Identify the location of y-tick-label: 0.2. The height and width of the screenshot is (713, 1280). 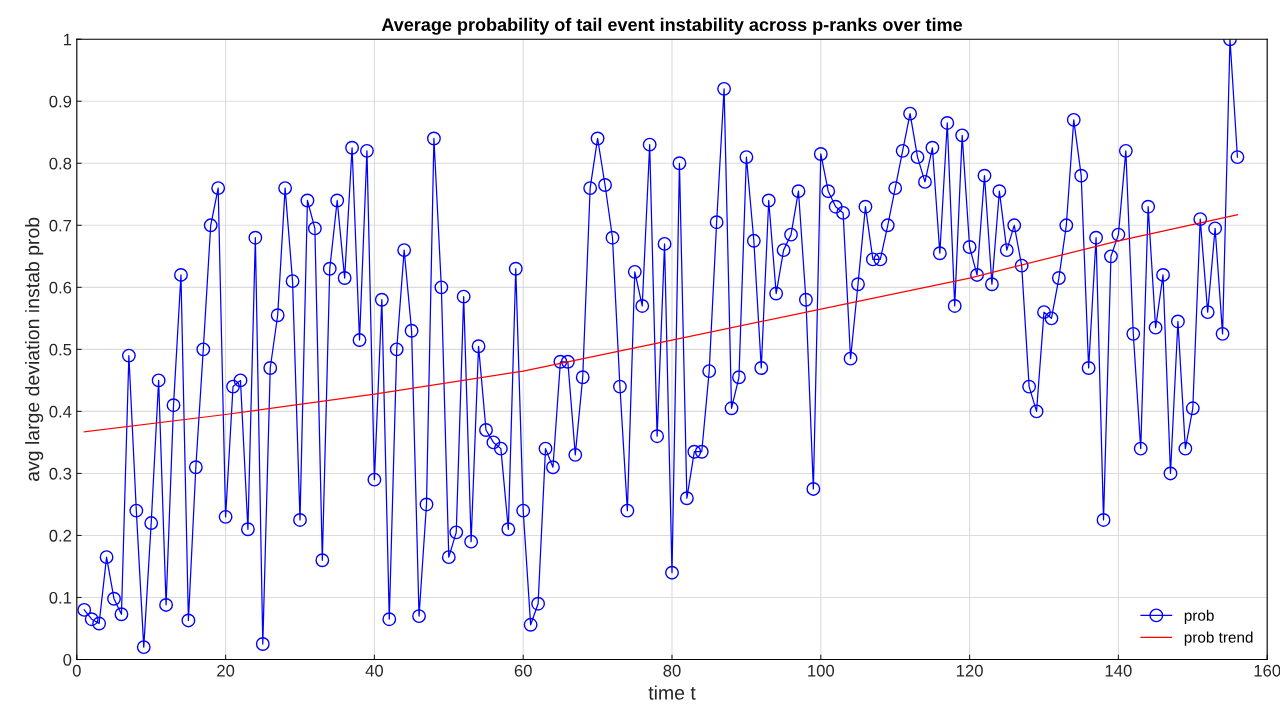
(60, 535).